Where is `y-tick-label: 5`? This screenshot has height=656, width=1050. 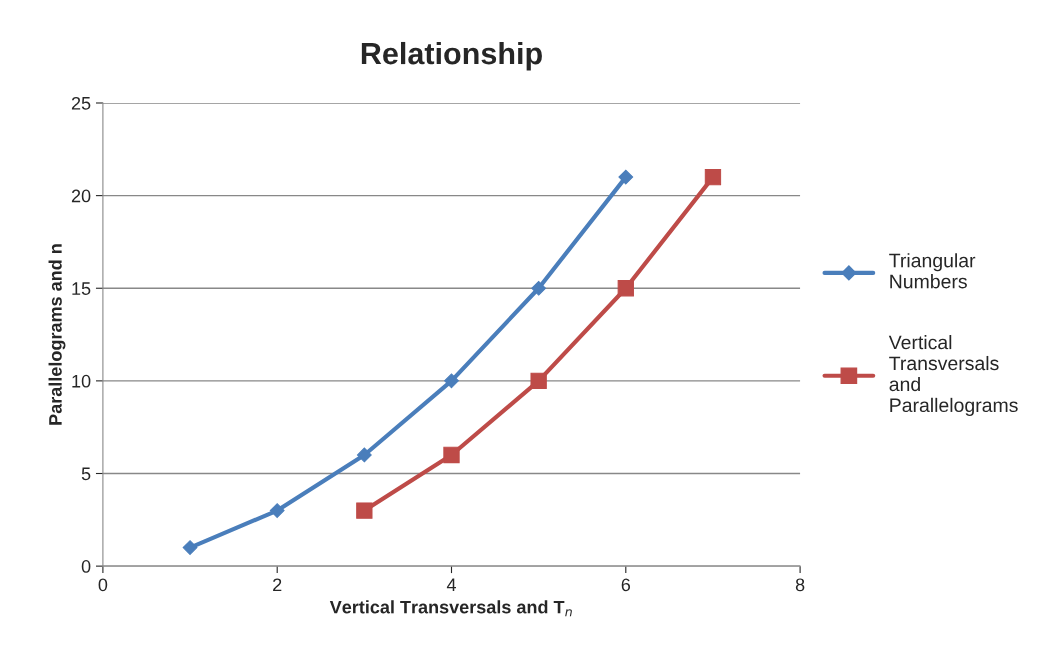 y-tick-label: 5 is located at coordinates (86, 474).